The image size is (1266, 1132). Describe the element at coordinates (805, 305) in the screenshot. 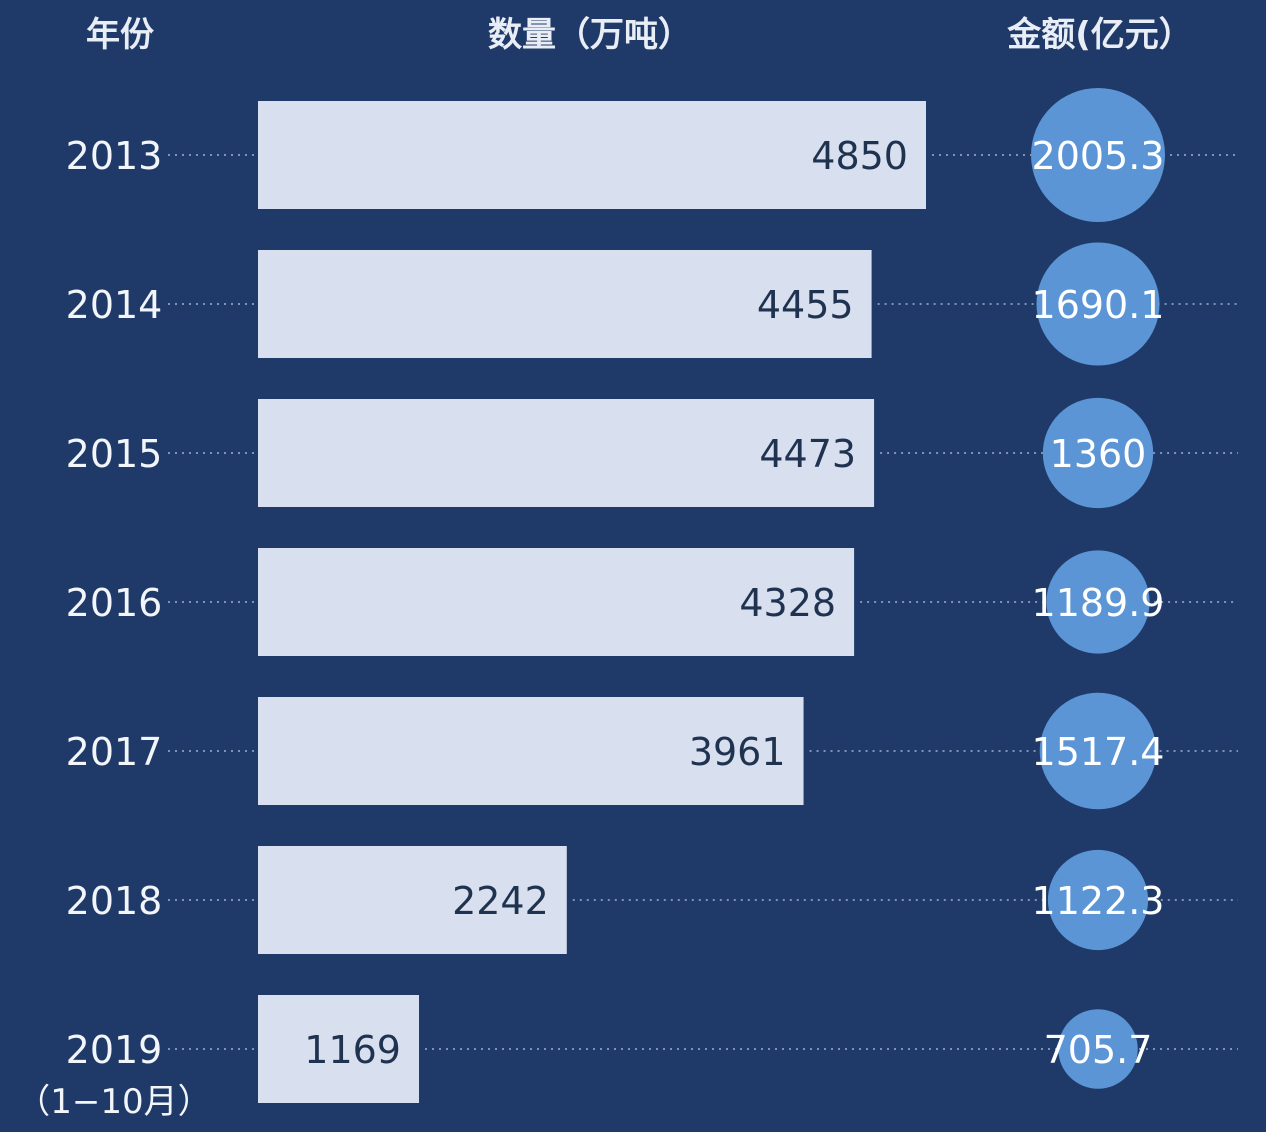

I see `quantity-value-label: 4455` at that location.